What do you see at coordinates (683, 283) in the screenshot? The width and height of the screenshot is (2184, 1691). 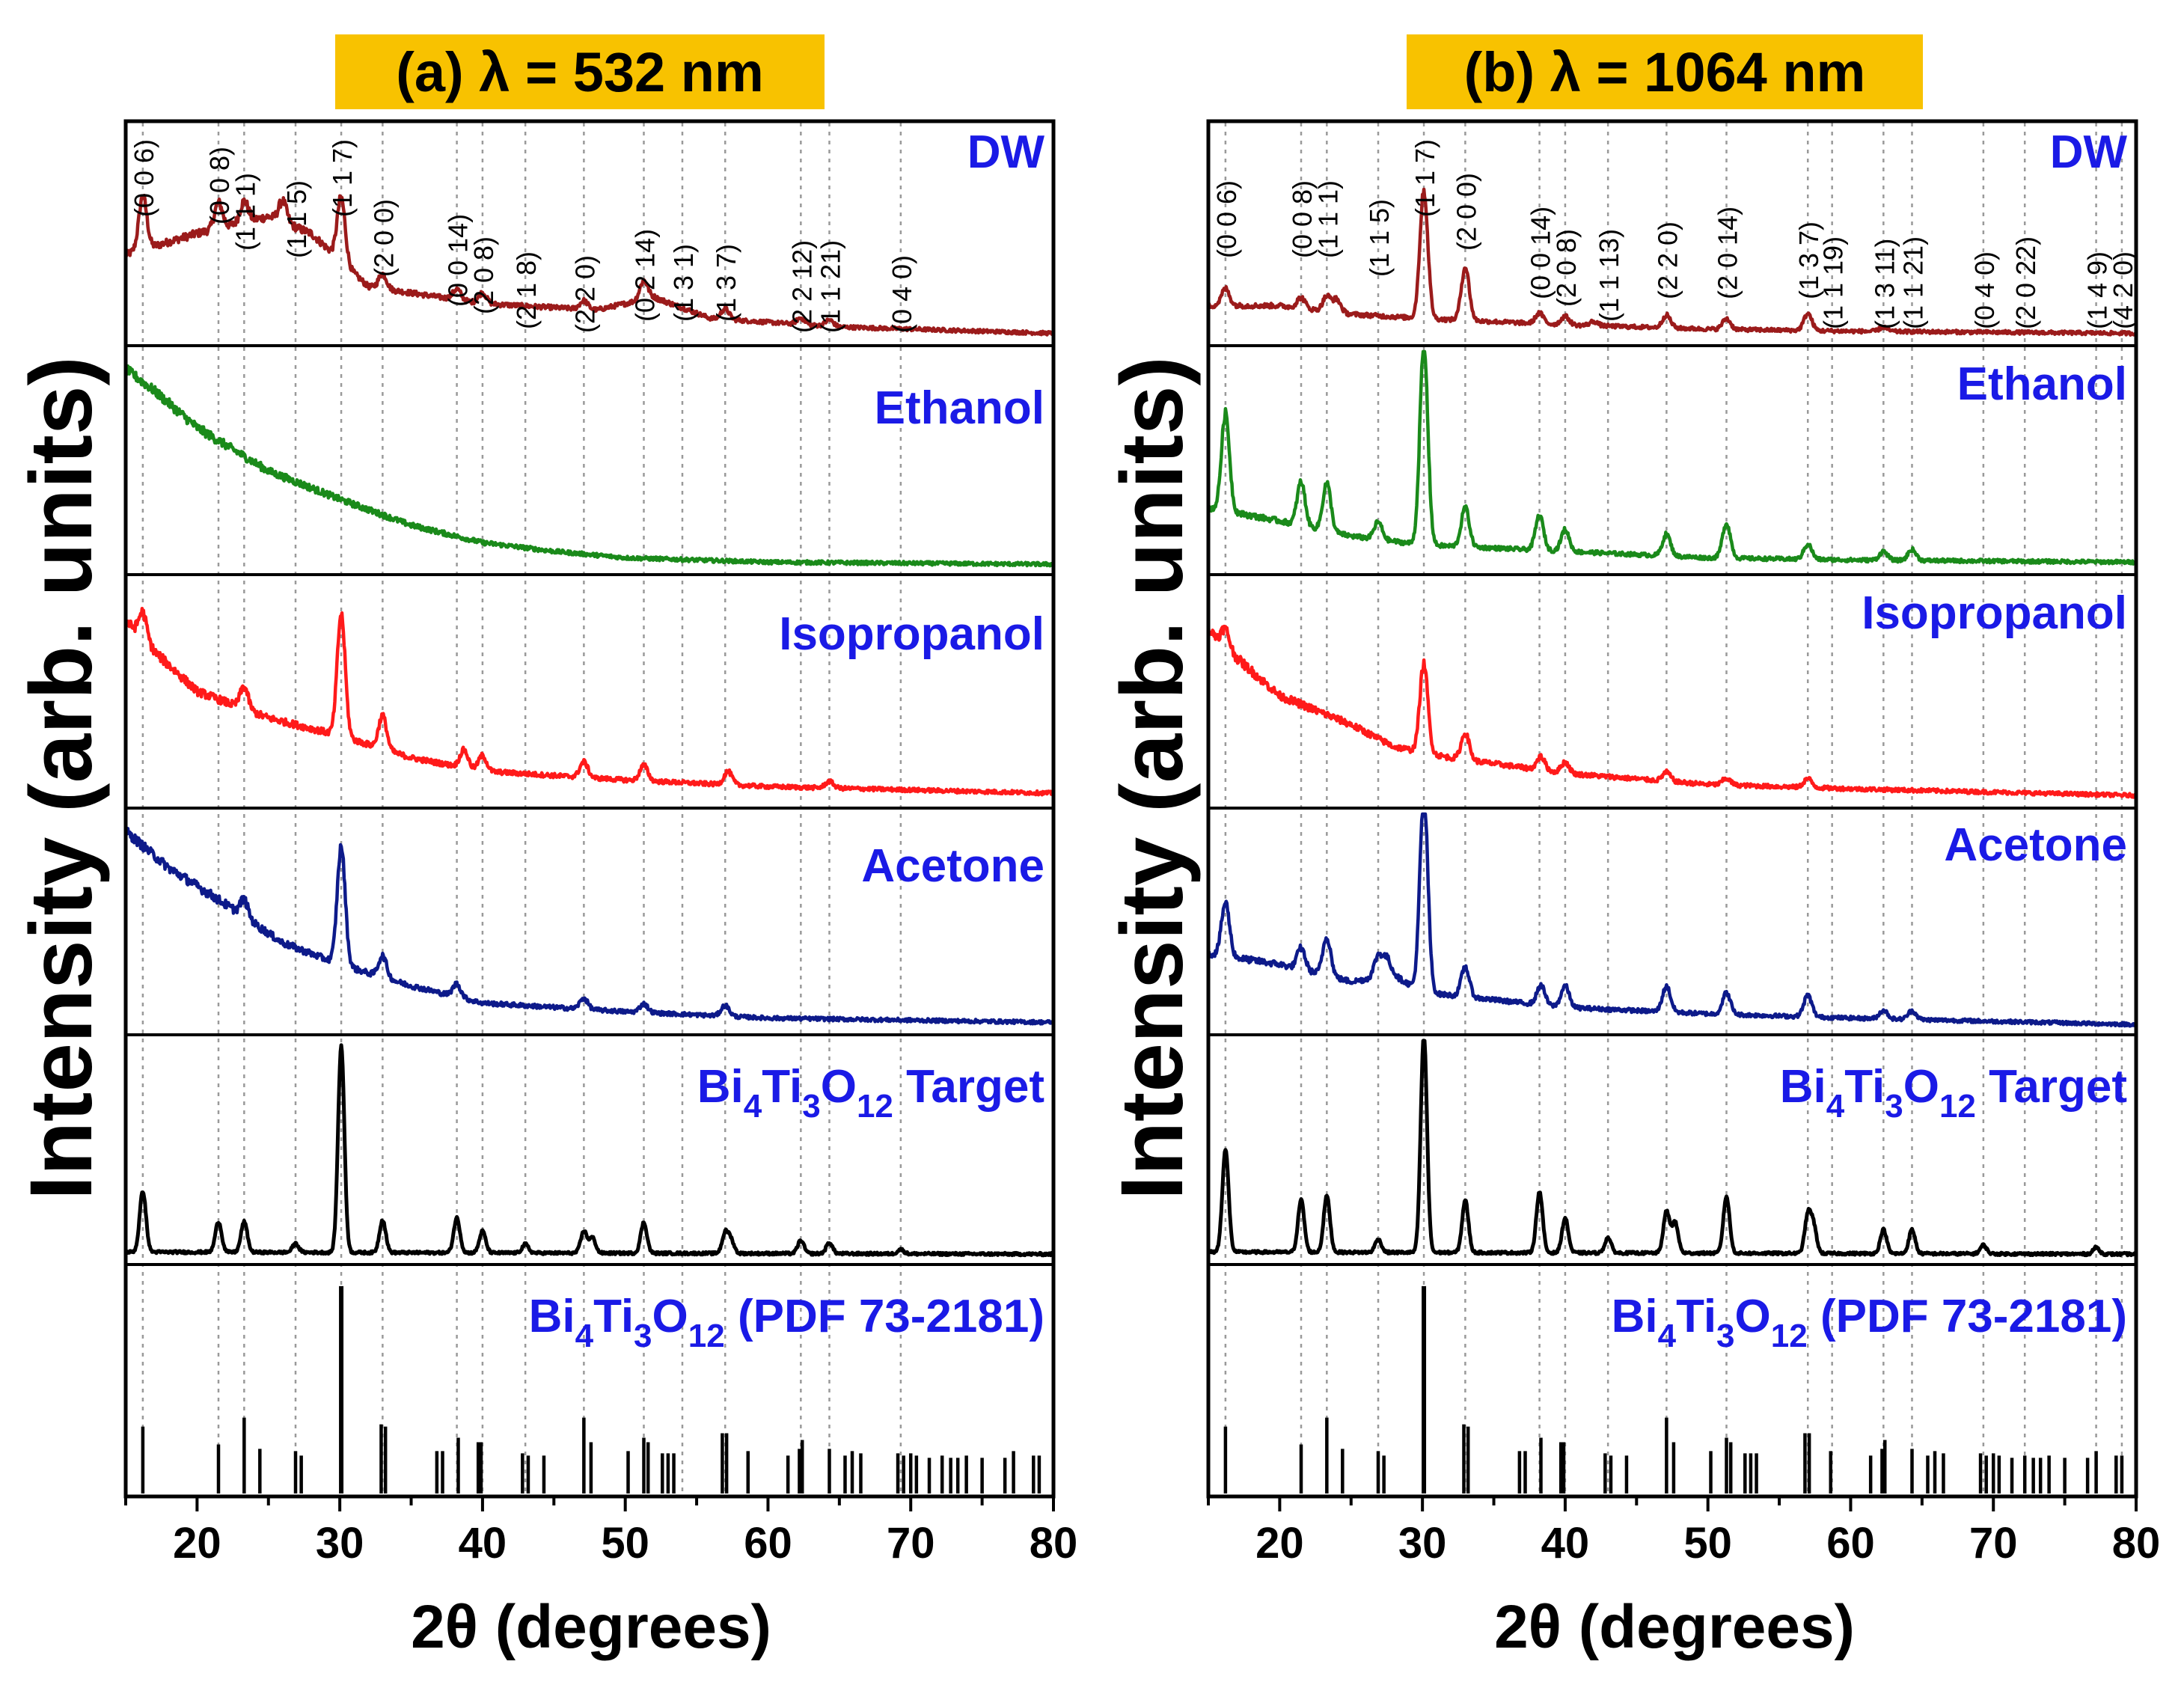 I see `hkl-label: (1 3 1)` at bounding box center [683, 283].